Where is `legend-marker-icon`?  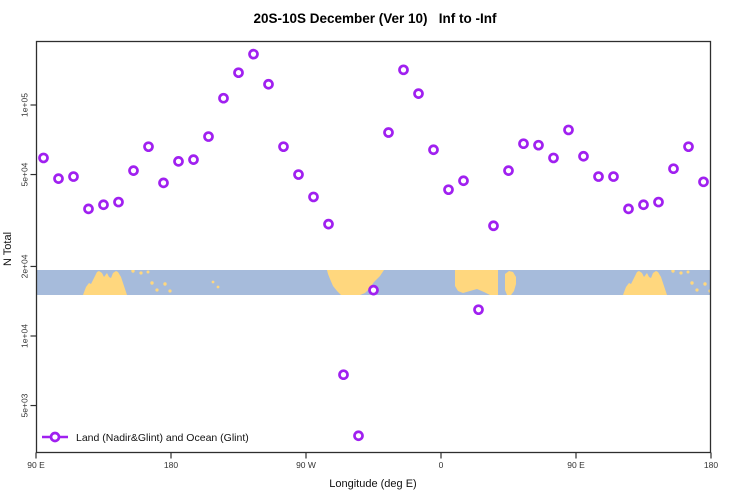 legend-marker-icon is located at coordinates (55, 437).